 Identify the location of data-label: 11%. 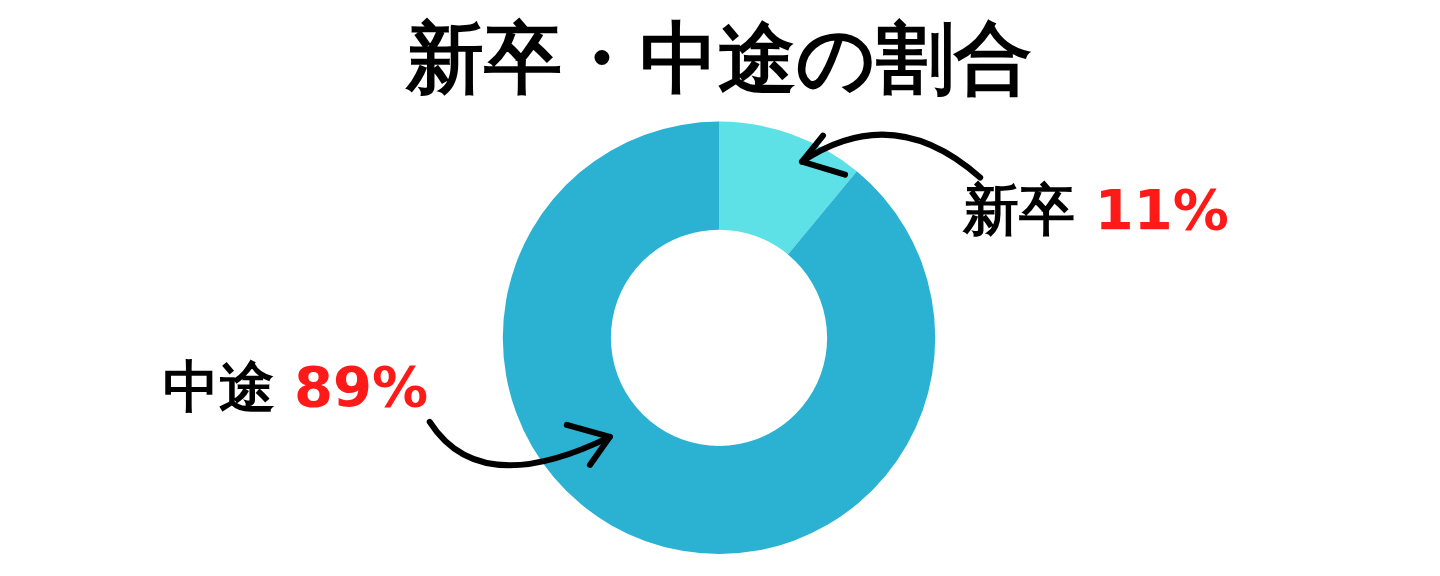
(1161, 210).